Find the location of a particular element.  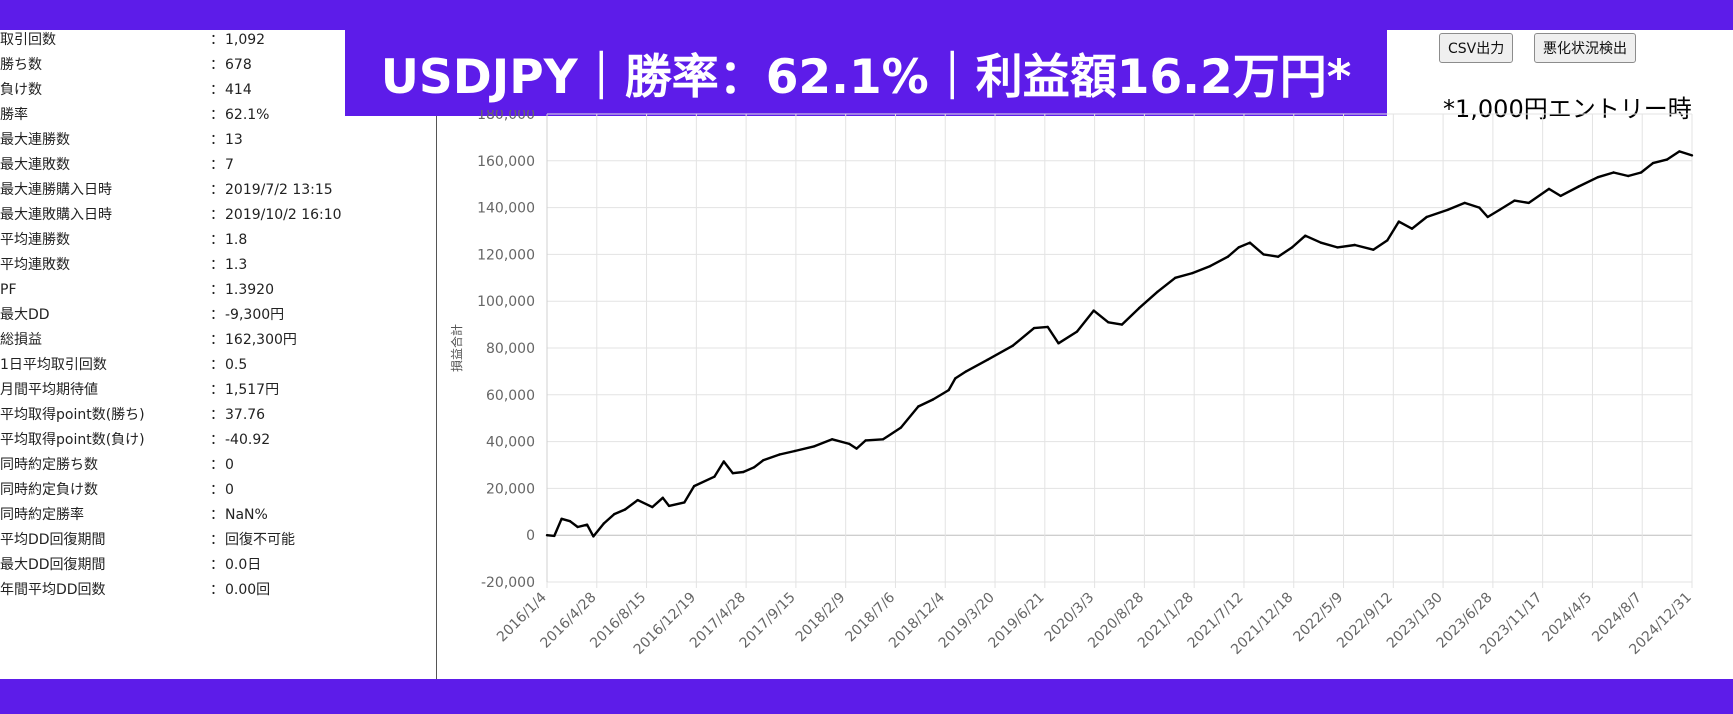

stat-value: 1.3920 is located at coordinates (249, 290).